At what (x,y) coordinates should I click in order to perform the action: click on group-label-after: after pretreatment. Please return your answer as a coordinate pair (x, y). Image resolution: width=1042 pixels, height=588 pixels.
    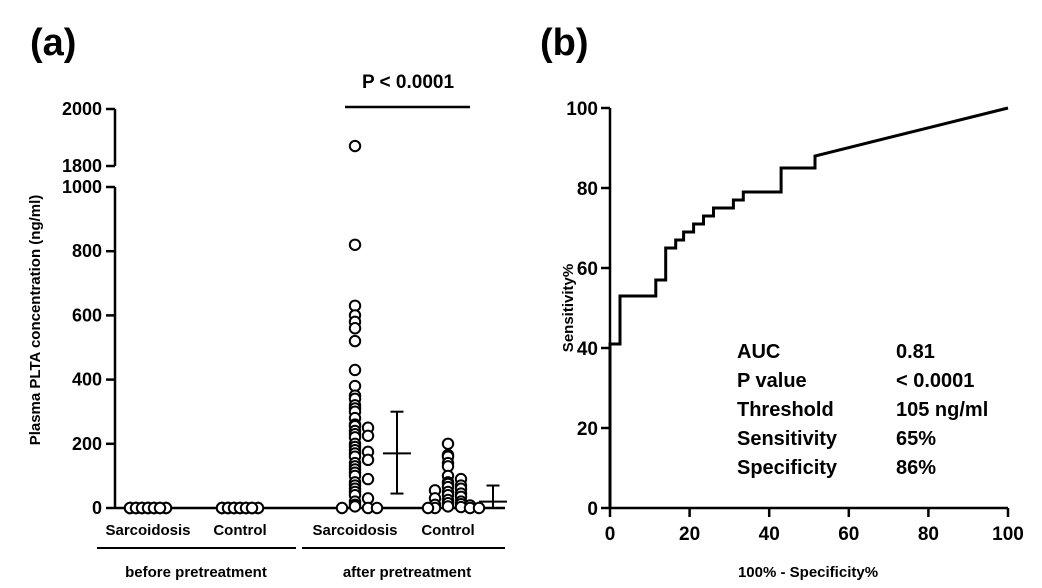
    Looking at the image, I should click on (407, 572).